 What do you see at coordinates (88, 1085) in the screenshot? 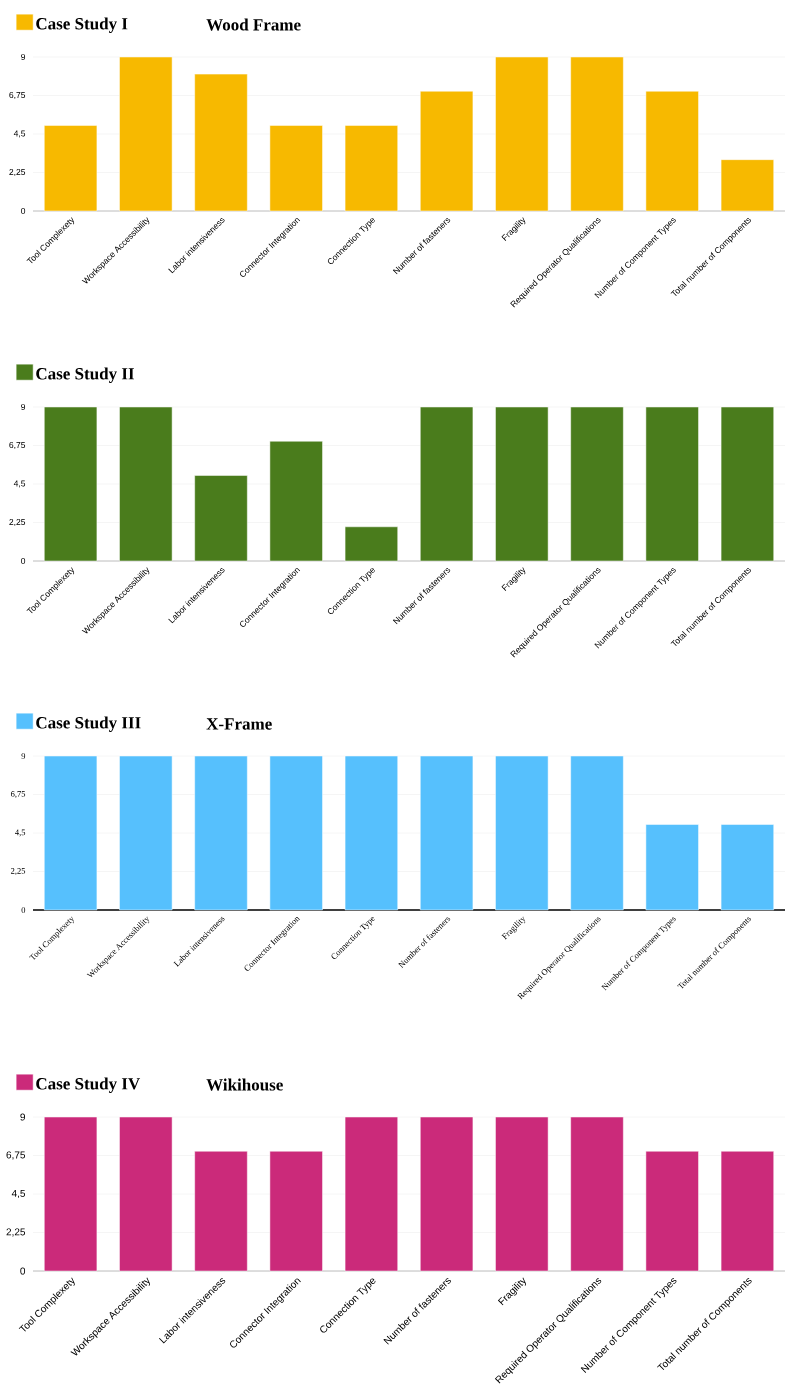
I see `legend-label: Case Study IV` at bounding box center [88, 1085].